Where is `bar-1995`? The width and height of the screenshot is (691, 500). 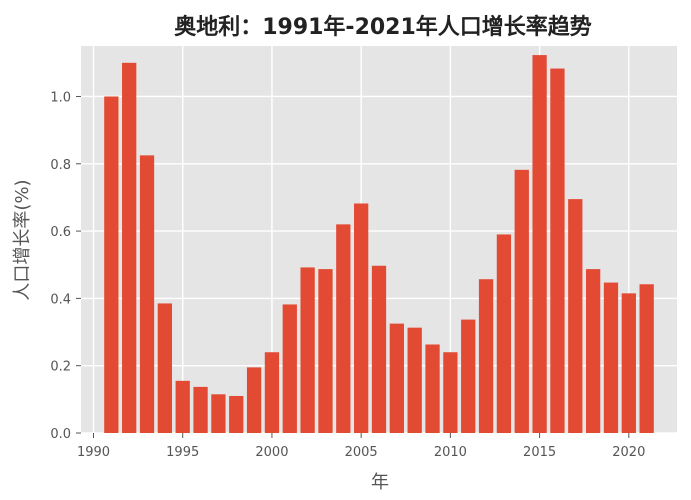
bar-1995 is located at coordinates (182, 406).